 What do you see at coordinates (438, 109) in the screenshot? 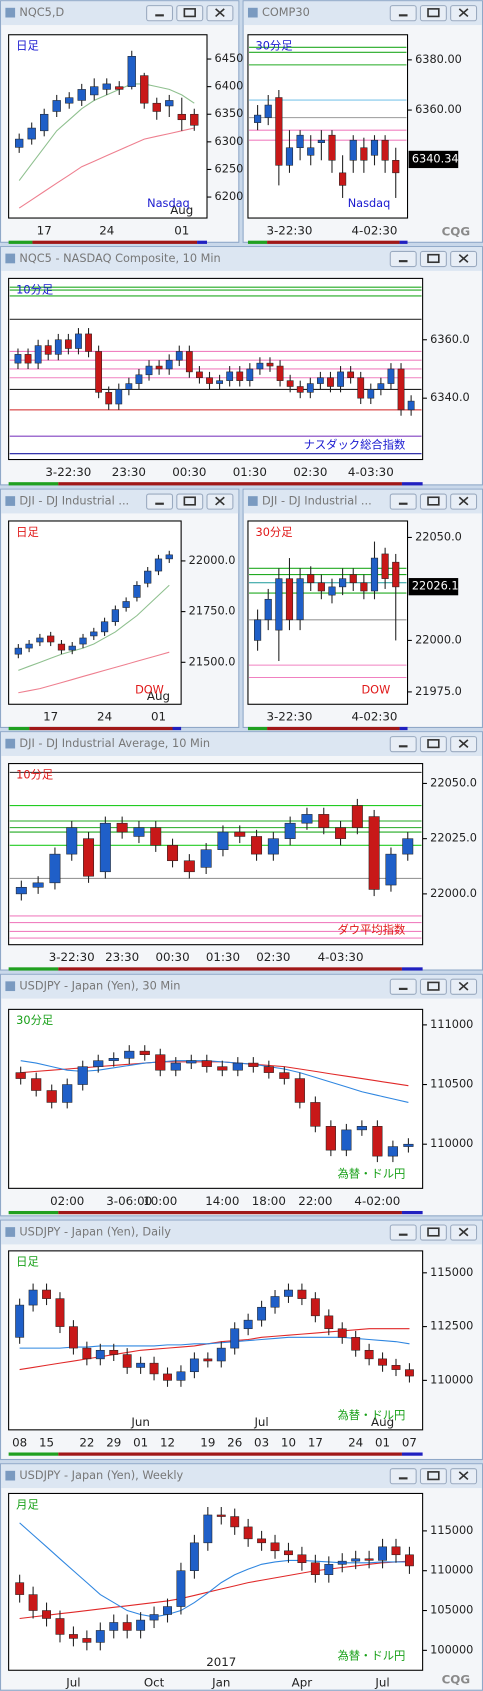
I see `y-tick-label: 6360.00` at bounding box center [438, 109].